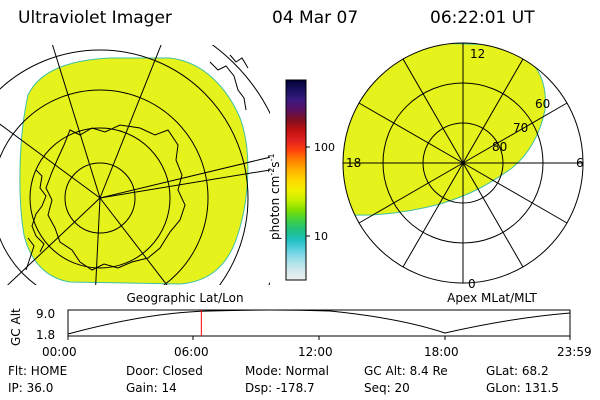 Image resolution: width=600 pixels, height=400 pixels. What do you see at coordinates (31, 388) in the screenshot?
I see `status-ip: IP: 36.0` at bounding box center [31, 388].